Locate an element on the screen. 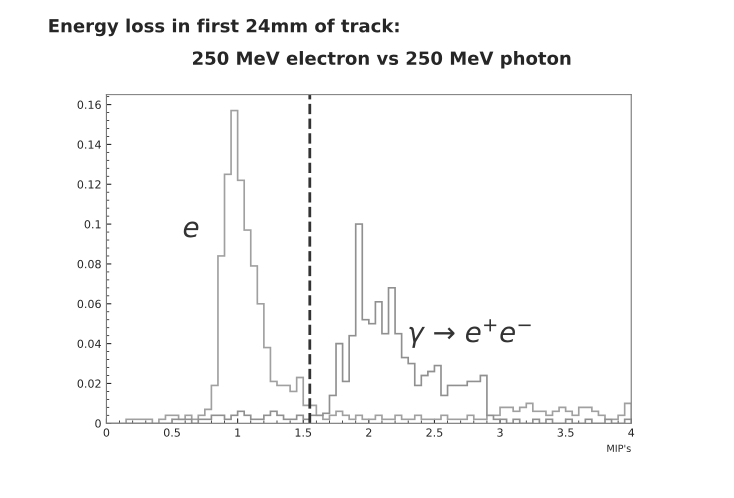 The height and width of the screenshot is (498, 734). x-tick-label: 0.5 is located at coordinates (172, 432).